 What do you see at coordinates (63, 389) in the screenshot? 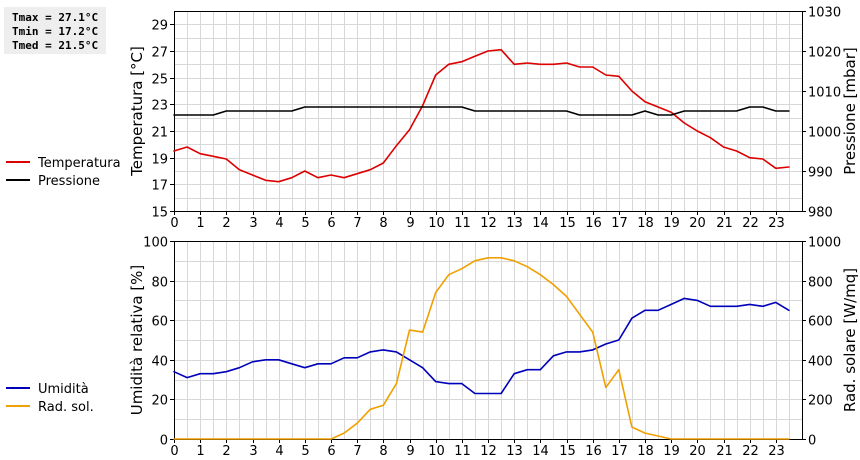
I see `legend-label: Umidità` at bounding box center [63, 389].